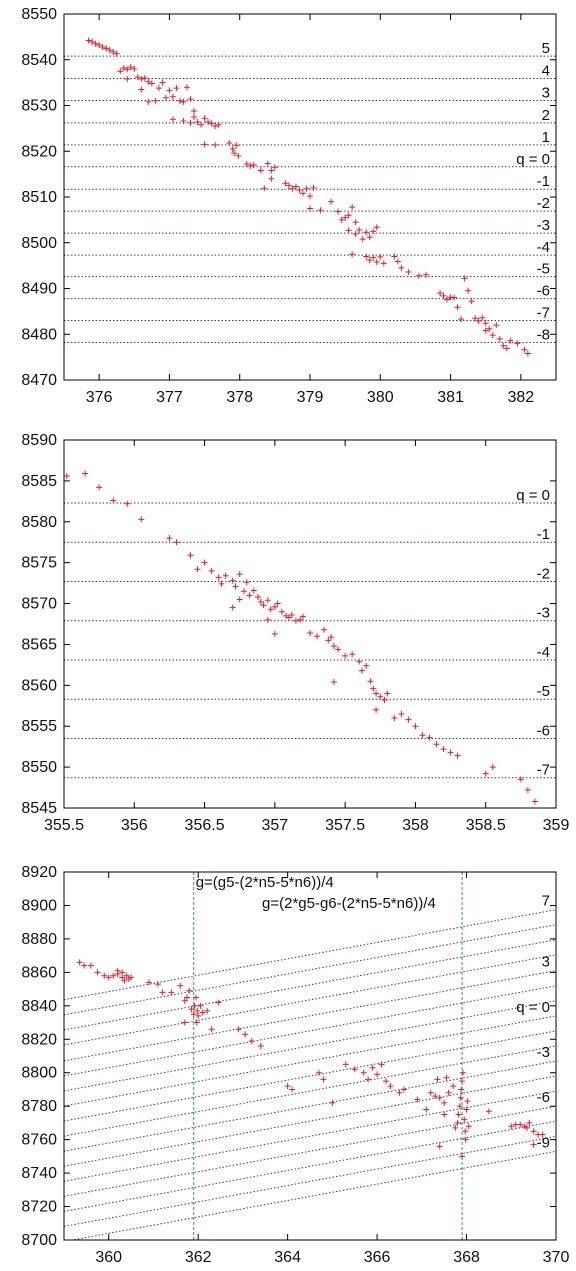 Image resolution: width=576 pixels, height=1271 pixels. What do you see at coordinates (39, 808) in the screenshot?
I see `y-tick-label: 8545` at bounding box center [39, 808].